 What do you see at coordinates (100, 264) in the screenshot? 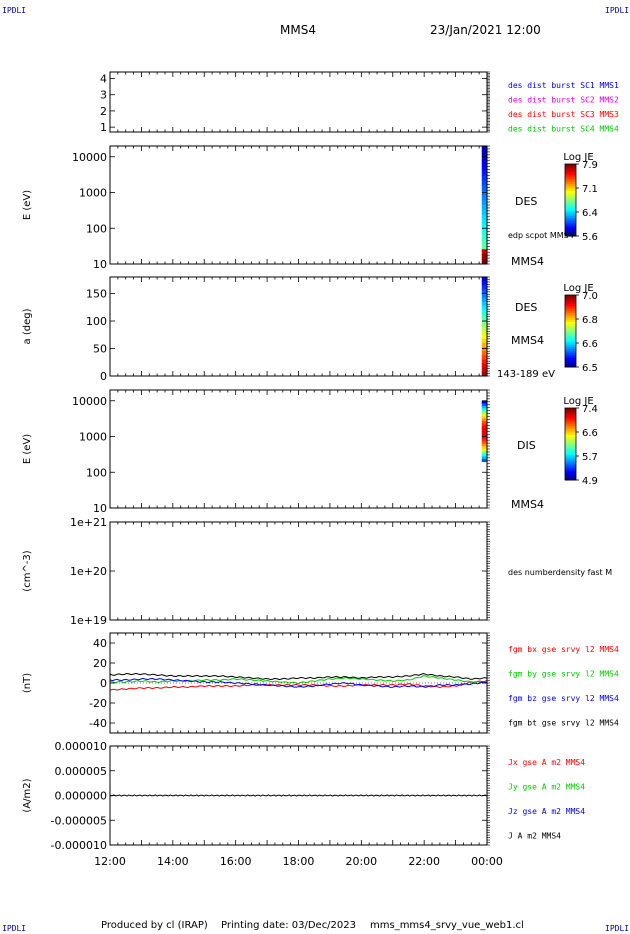
I see `y-tick-label: 10` at bounding box center [100, 264].